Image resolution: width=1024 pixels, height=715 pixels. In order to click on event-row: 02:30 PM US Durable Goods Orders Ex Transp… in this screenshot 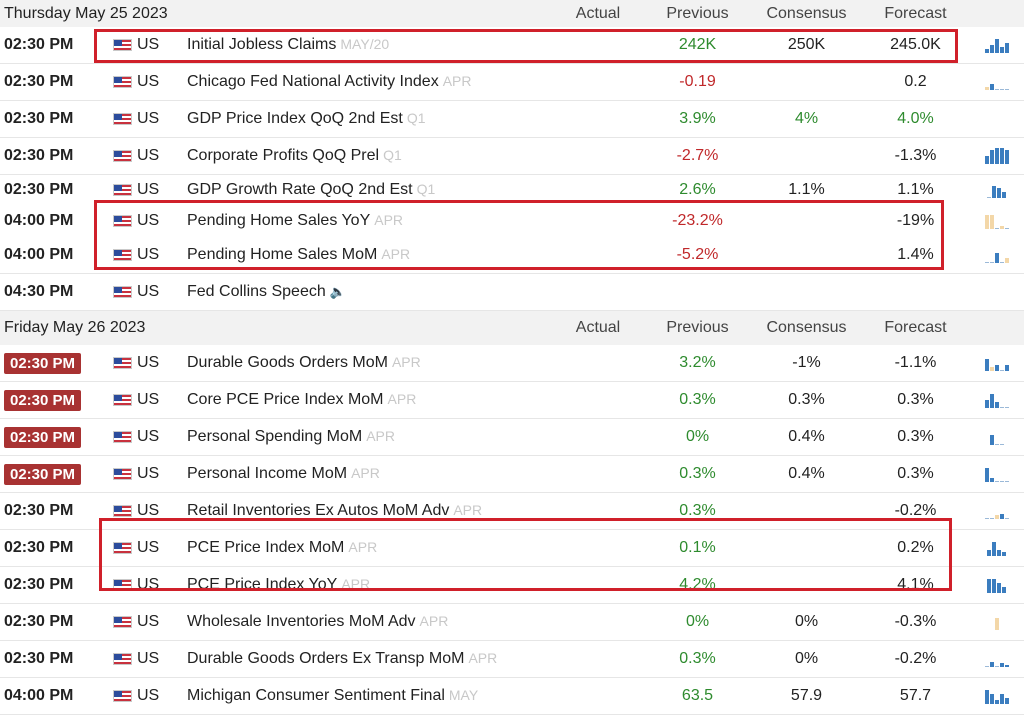, I will do `click(512, 659)`.